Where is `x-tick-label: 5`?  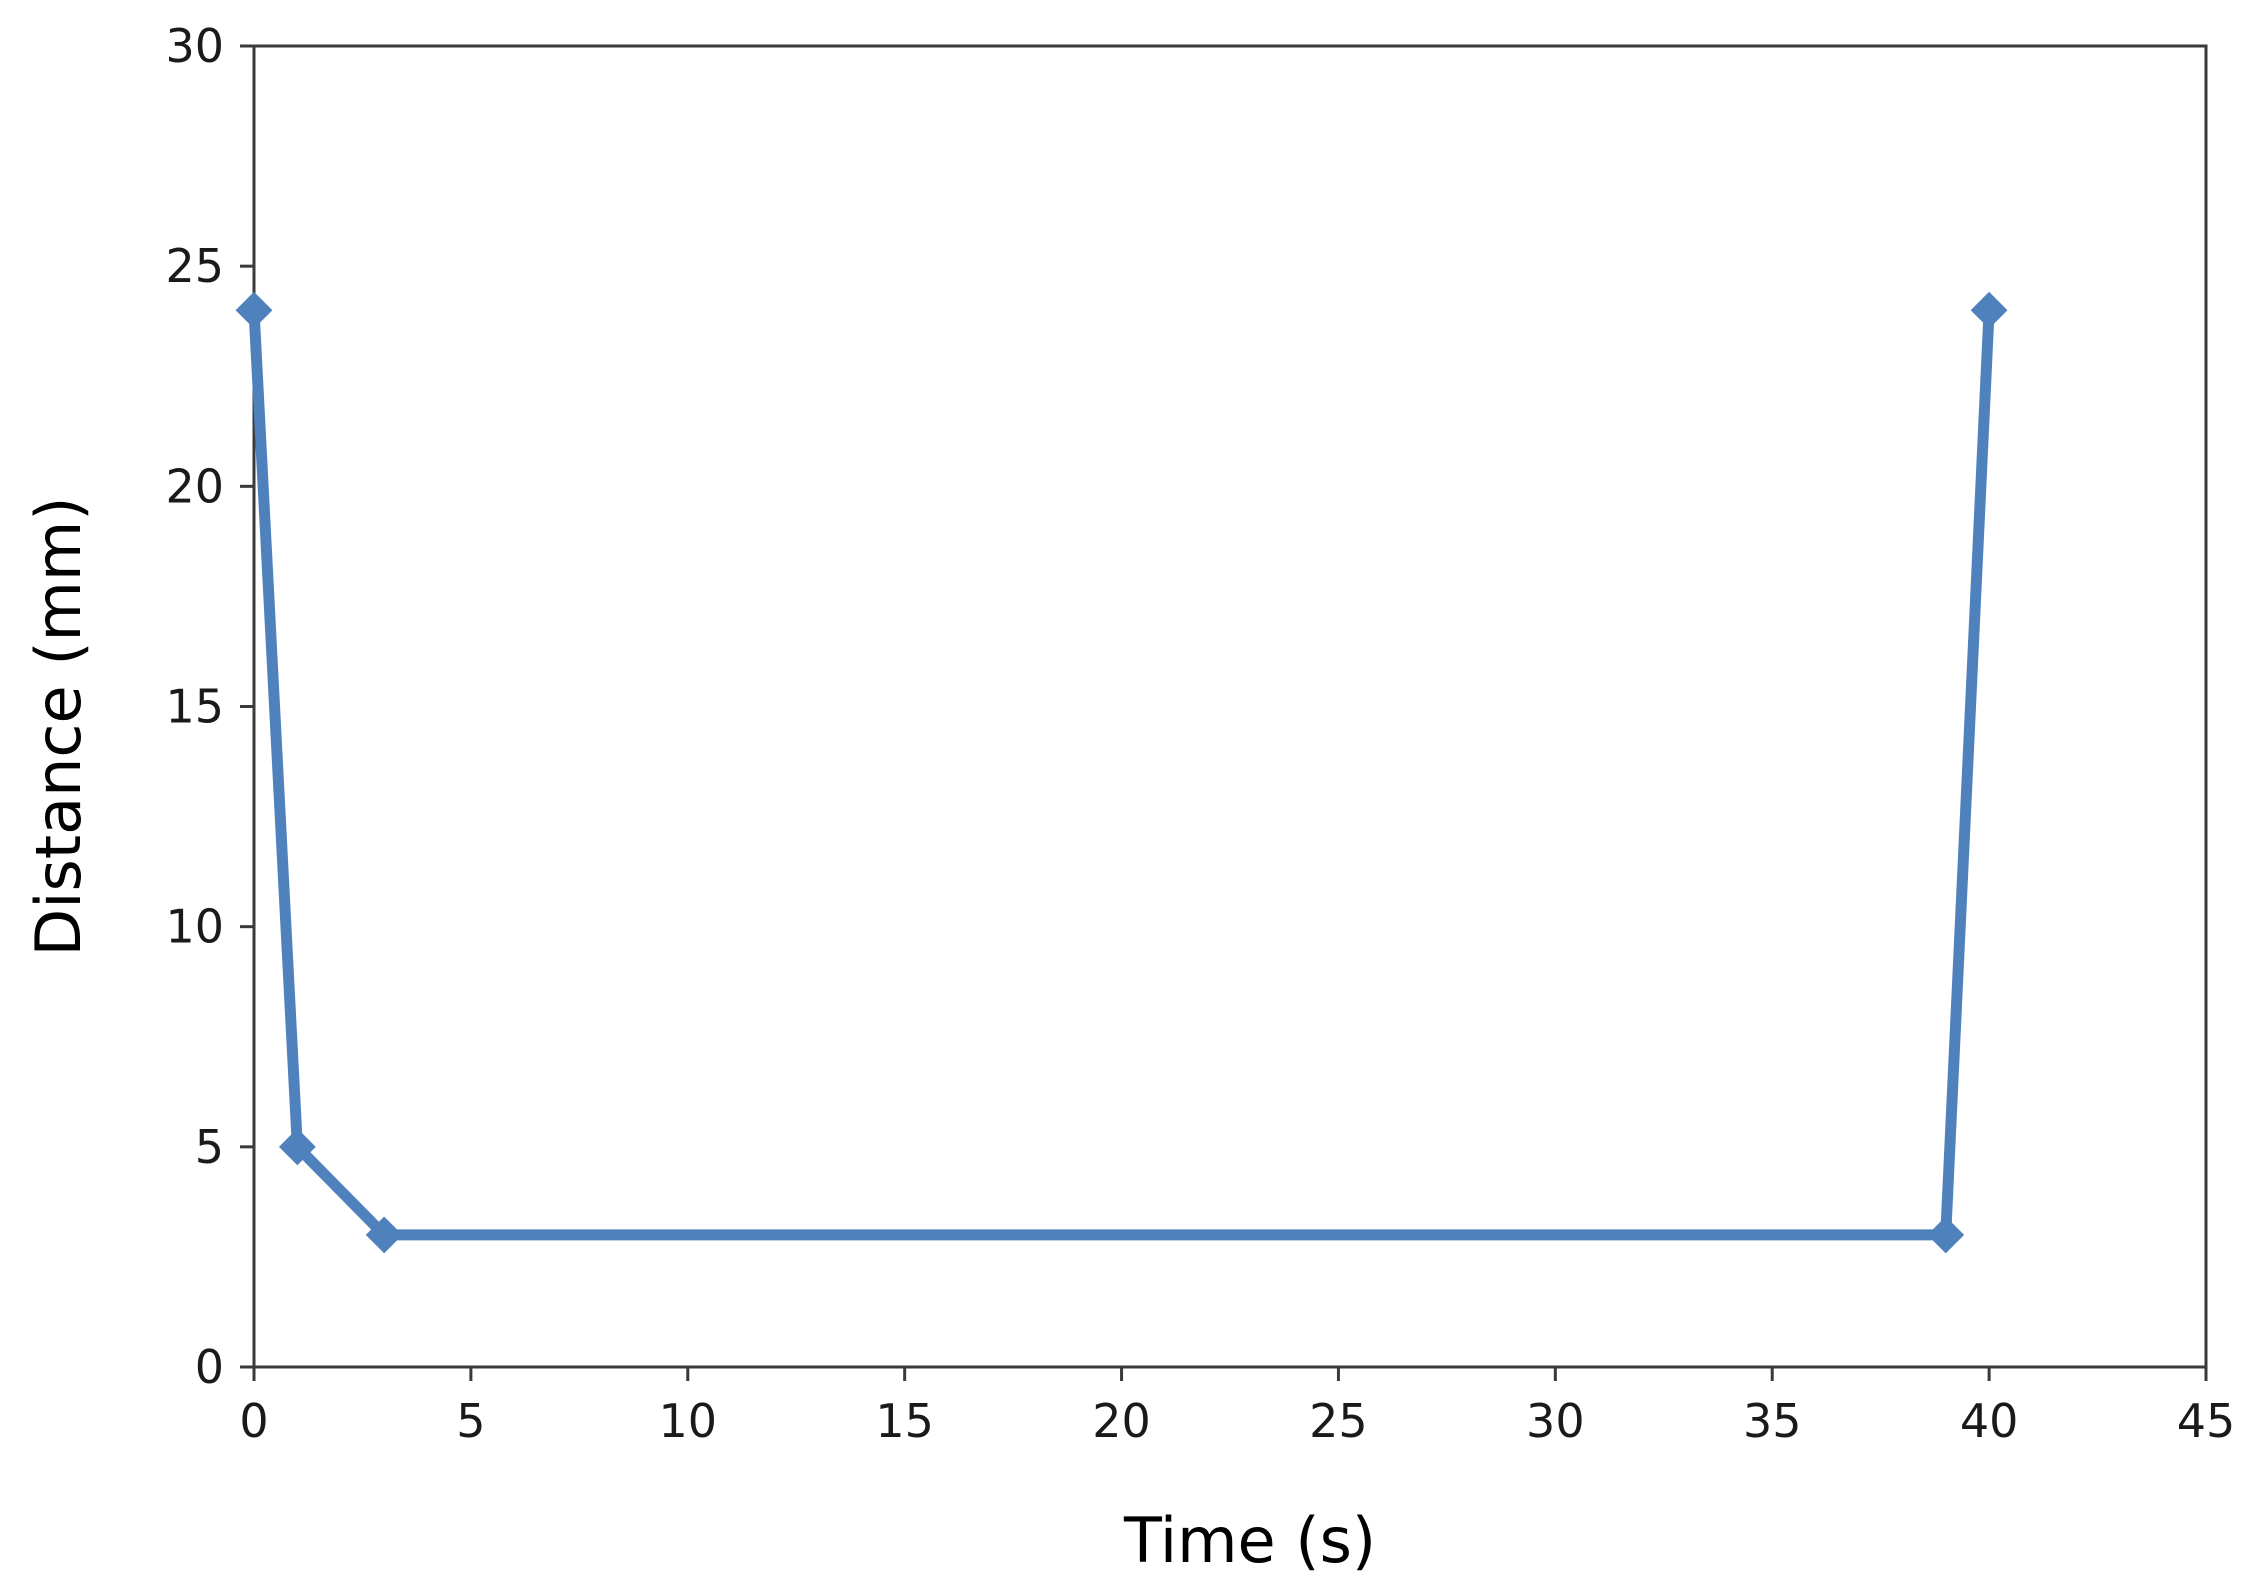 x-tick-label: 5 is located at coordinates (470, 1421).